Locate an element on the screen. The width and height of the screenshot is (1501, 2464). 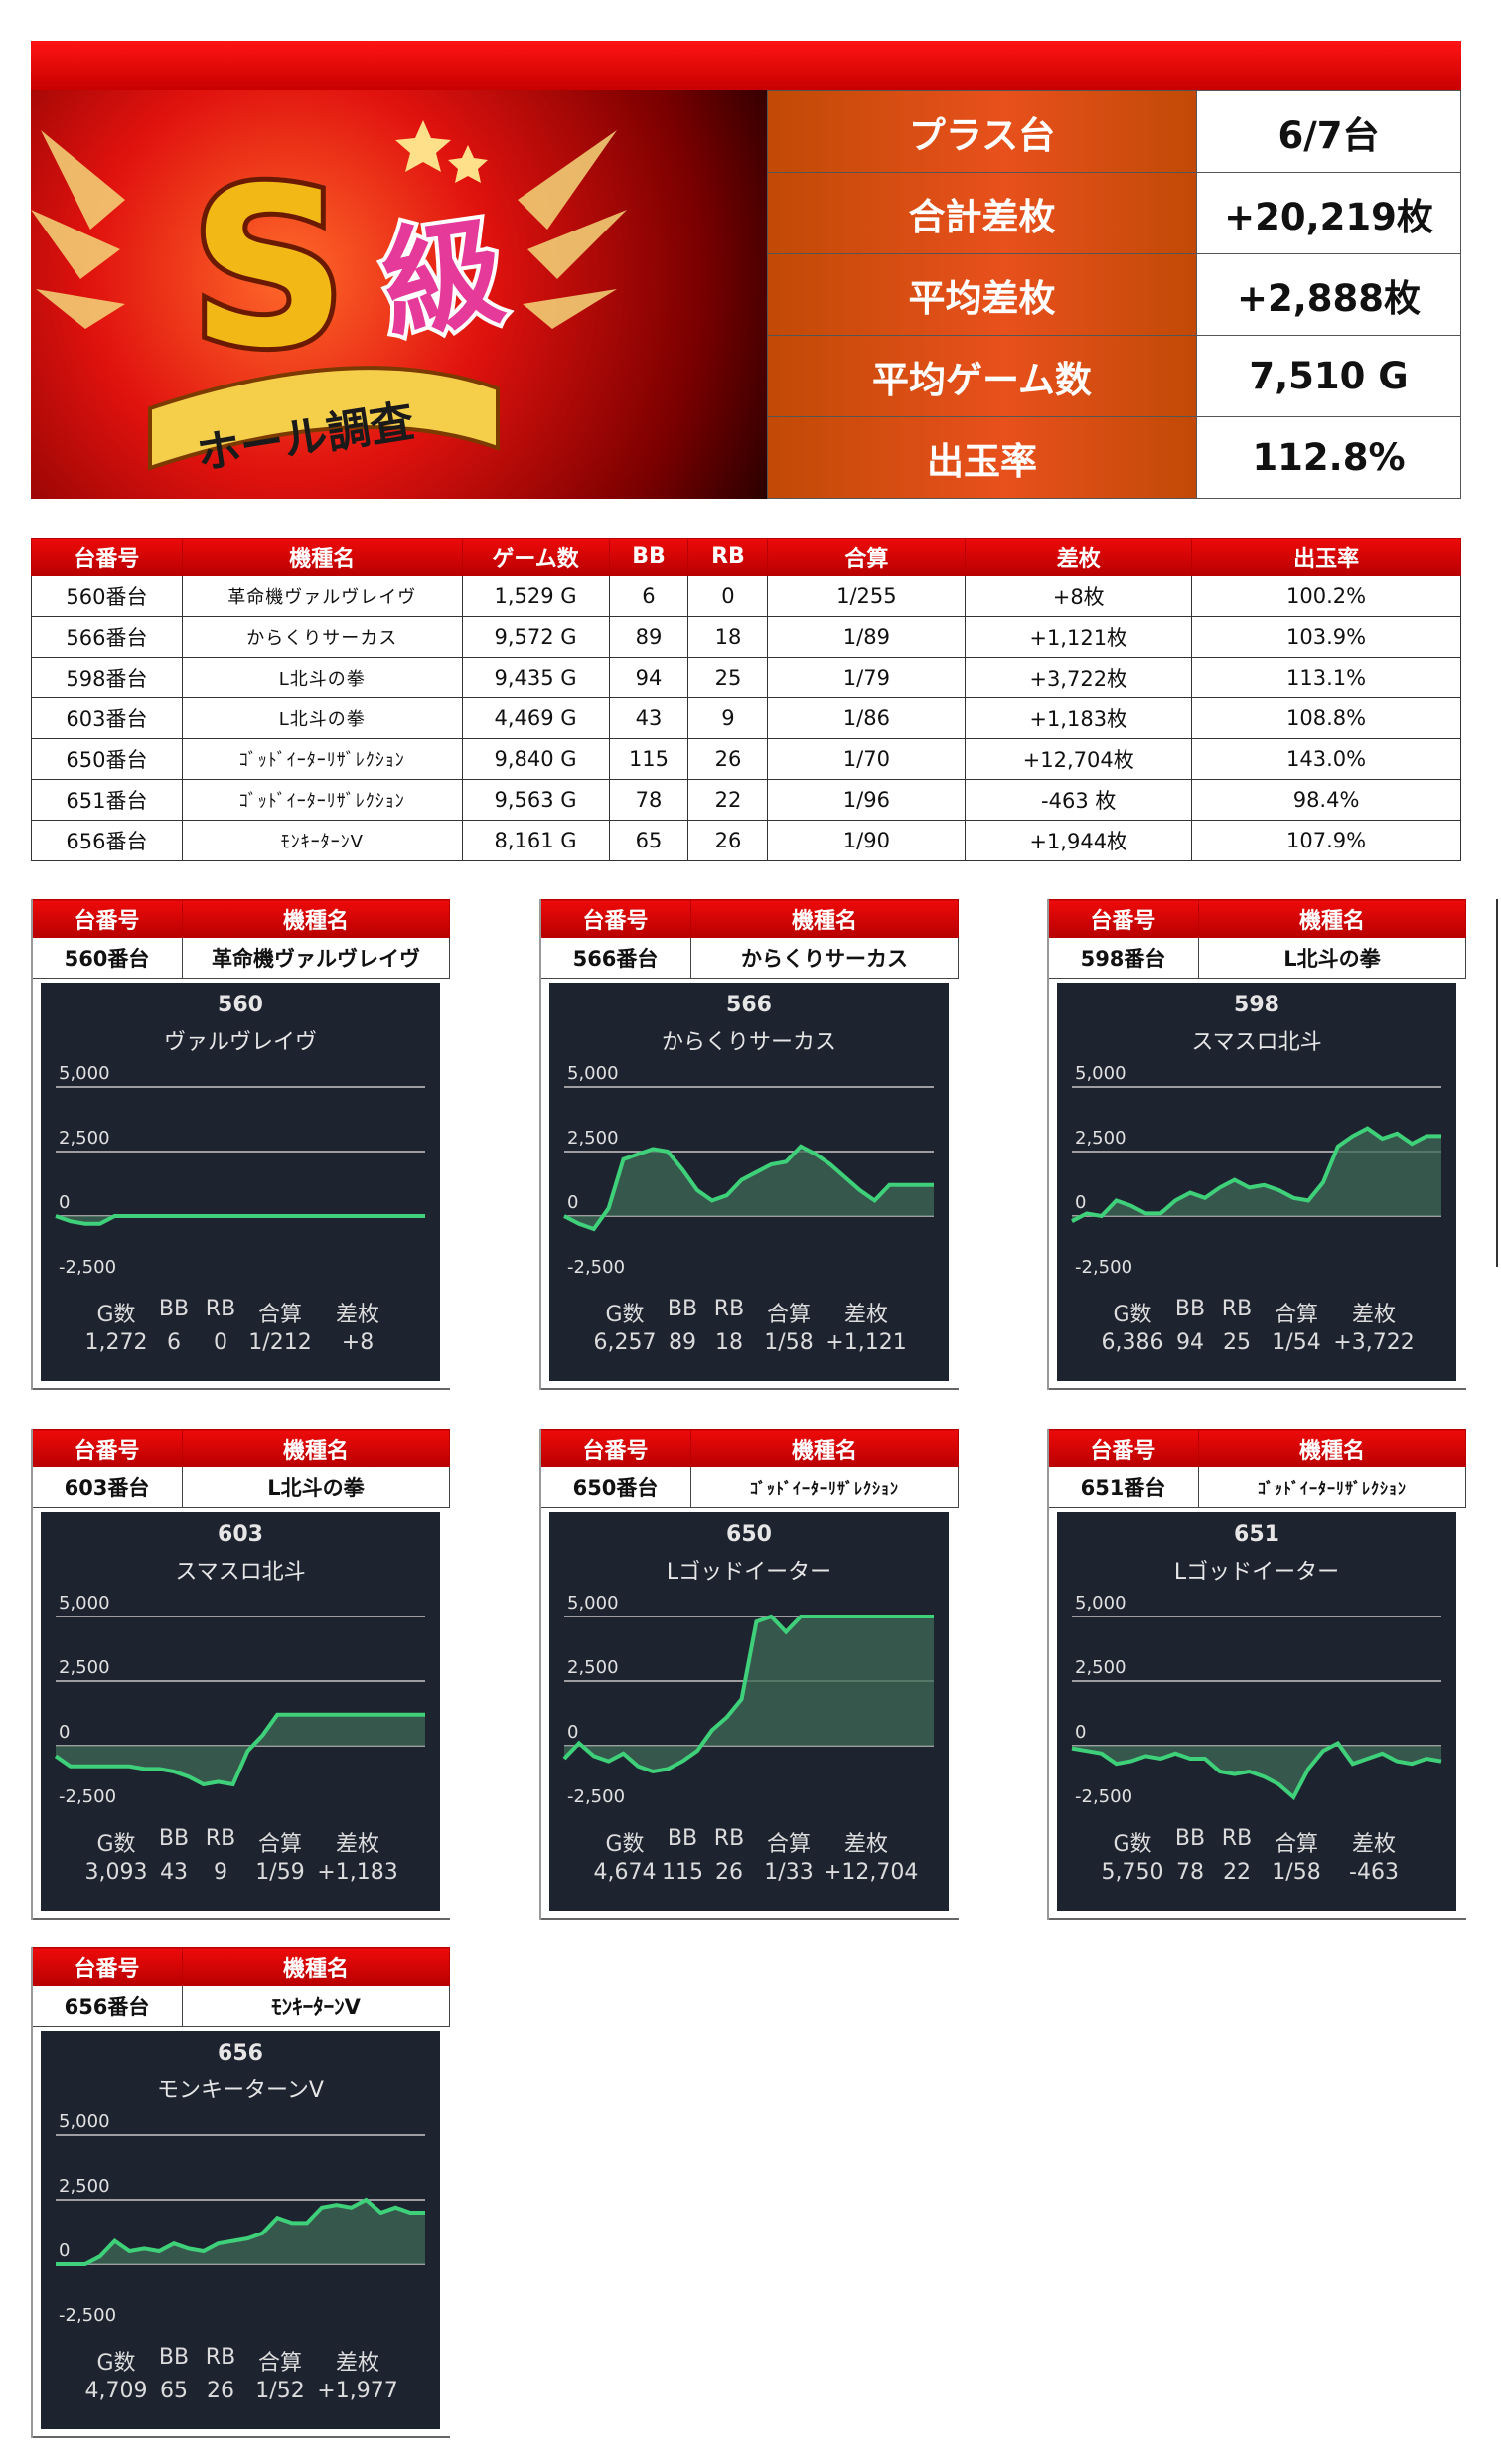
cell-rb: 18 is located at coordinates (728, 637).